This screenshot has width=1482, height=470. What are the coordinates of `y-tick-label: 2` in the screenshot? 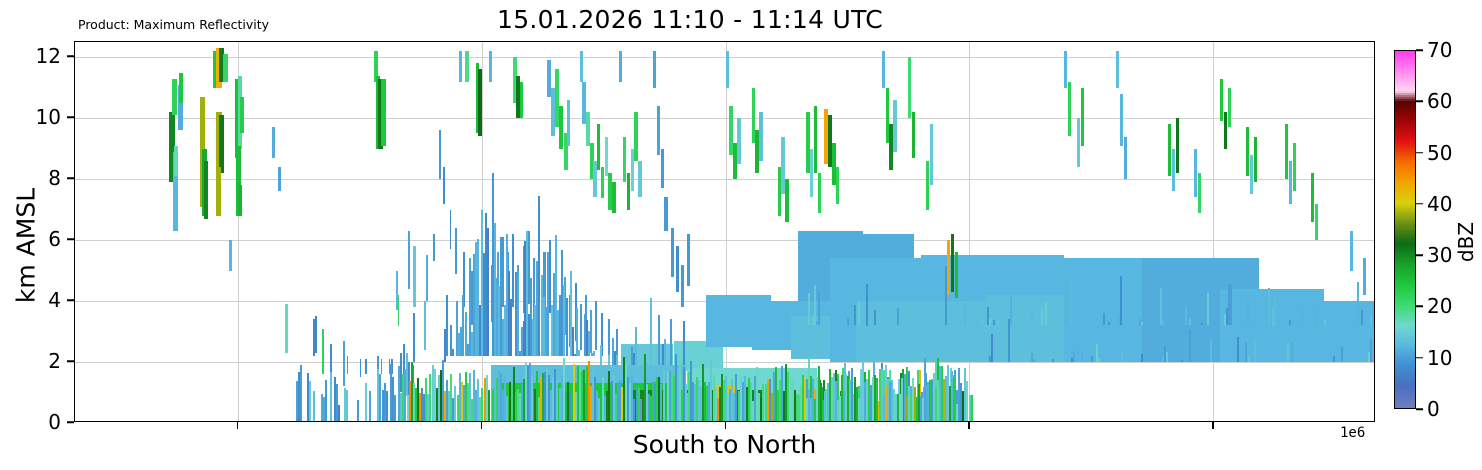 It's located at (54, 361).